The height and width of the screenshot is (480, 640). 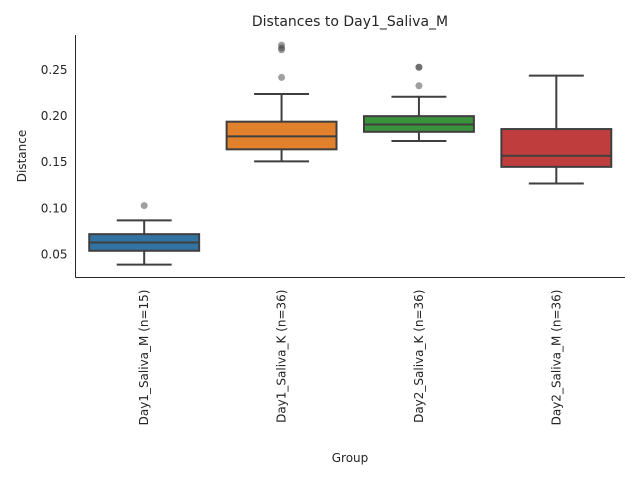 I want to click on x-tick-label: Day1_Saliva_M (n=15), so click(x=144, y=358).